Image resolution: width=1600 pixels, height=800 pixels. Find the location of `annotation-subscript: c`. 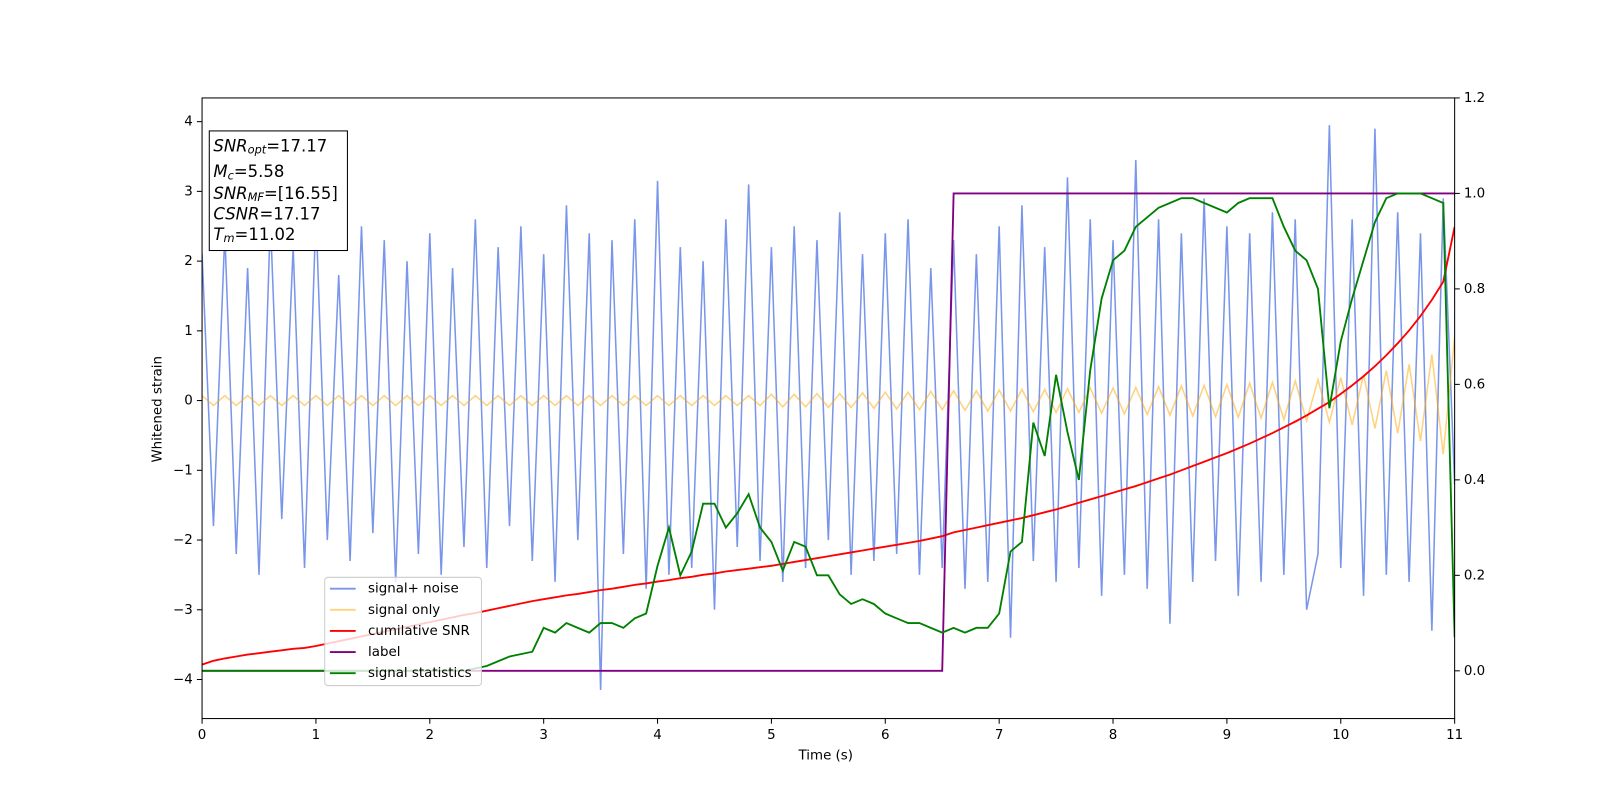

annotation-subscript: c is located at coordinates (231, 175).